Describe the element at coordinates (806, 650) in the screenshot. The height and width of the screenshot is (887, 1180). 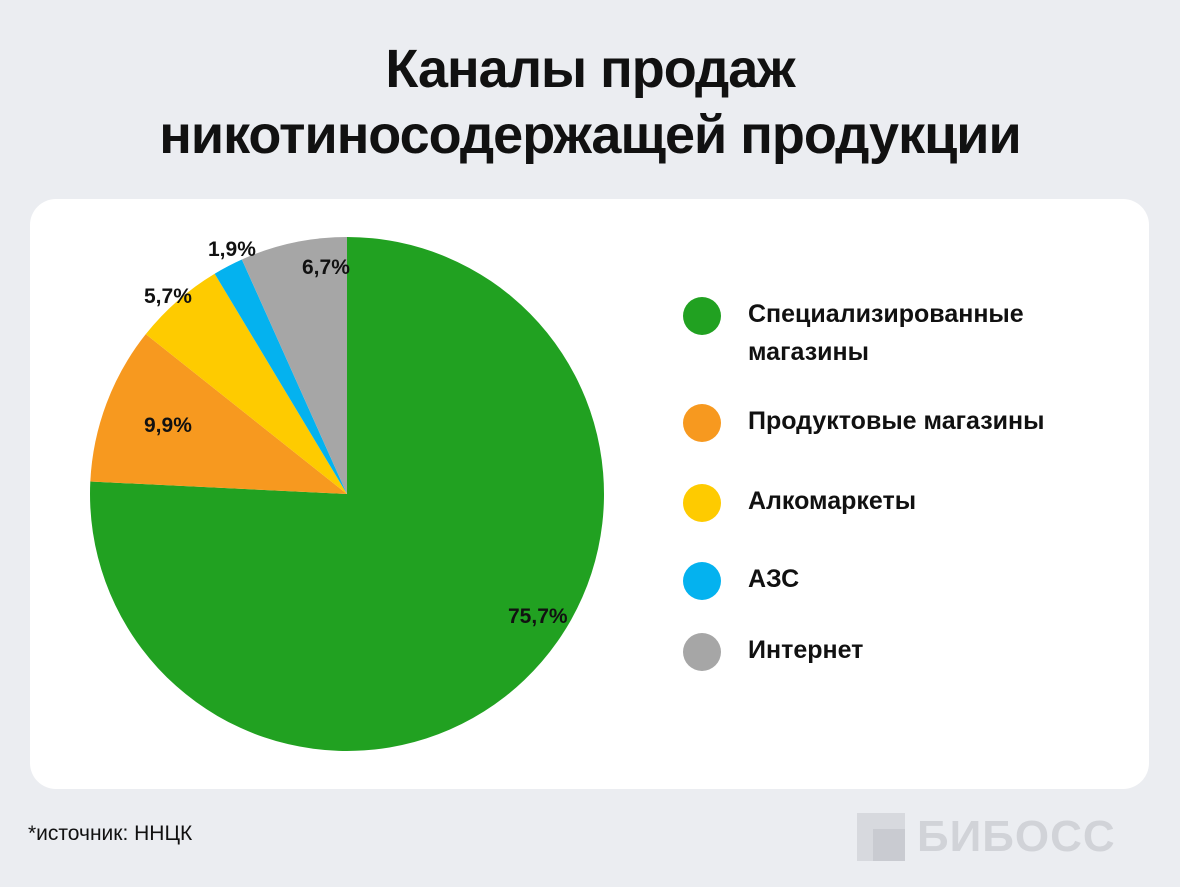
I see `legend-label: Интернет` at that location.